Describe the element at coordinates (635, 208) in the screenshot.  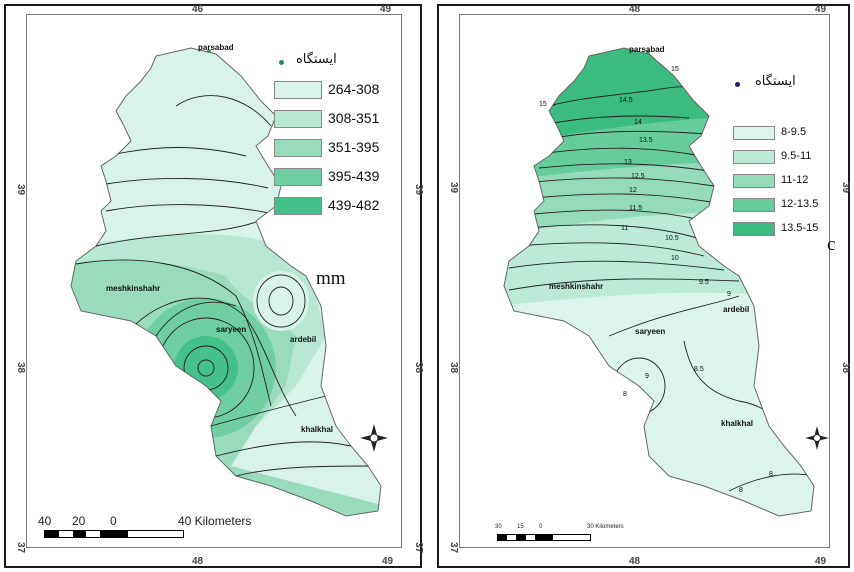
I see `isoline-label: 11.5` at that location.